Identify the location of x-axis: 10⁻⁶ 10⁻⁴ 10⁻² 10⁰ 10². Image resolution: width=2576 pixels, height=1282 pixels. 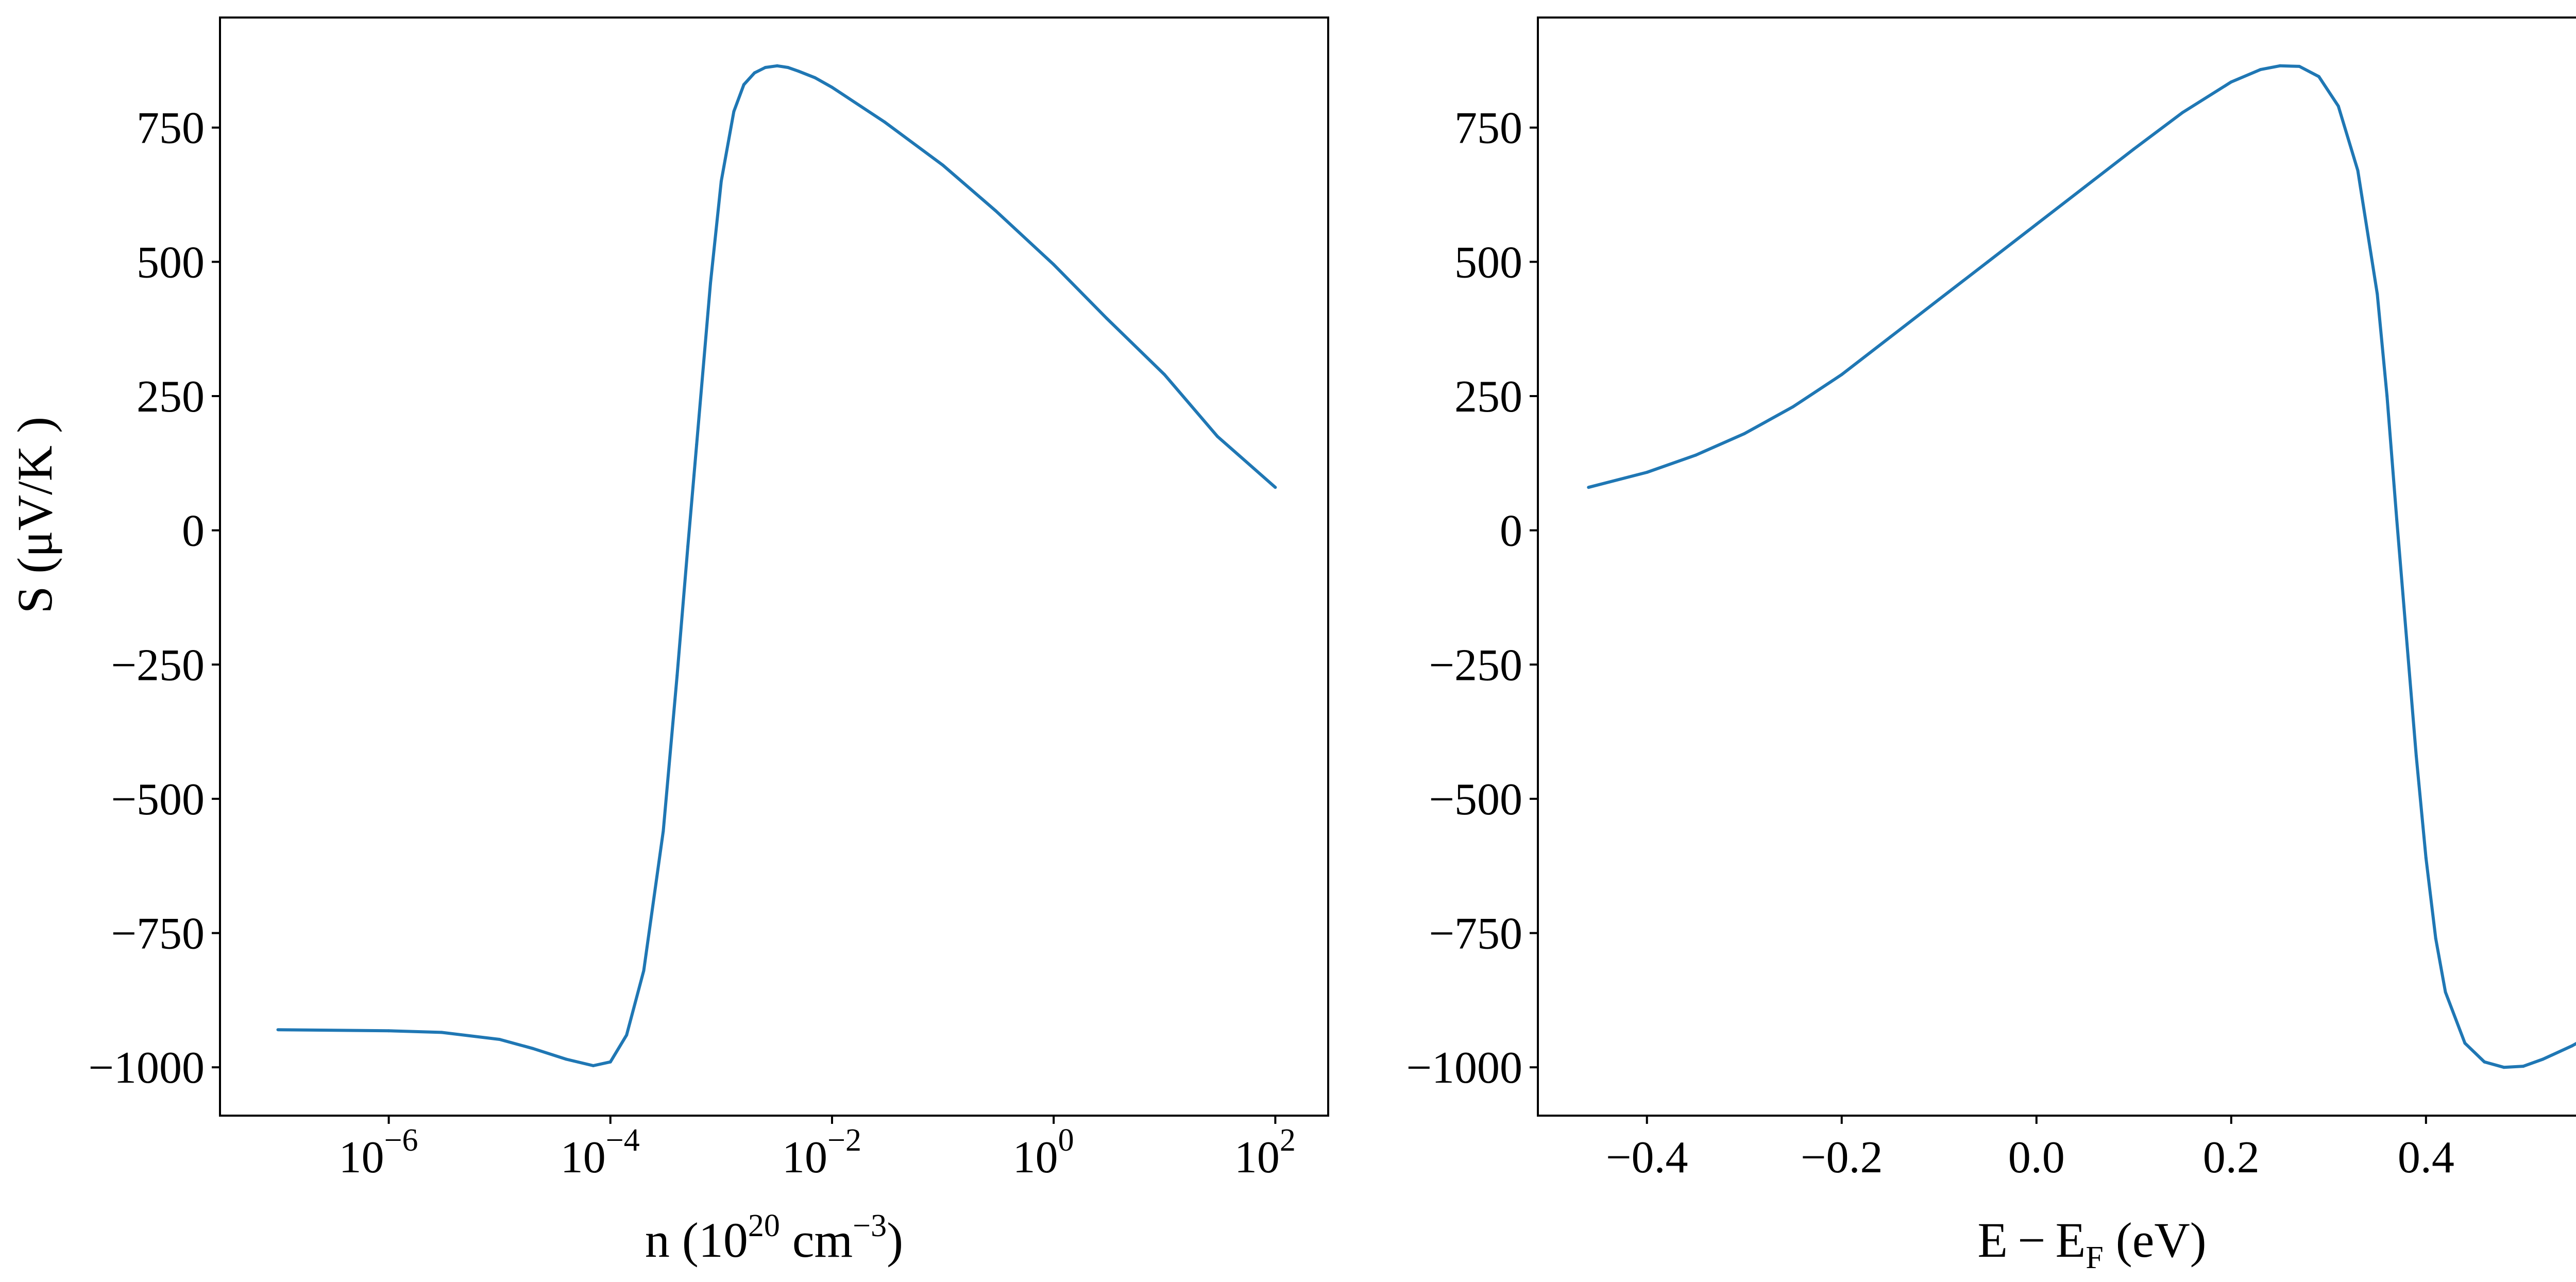
(818, 1149).